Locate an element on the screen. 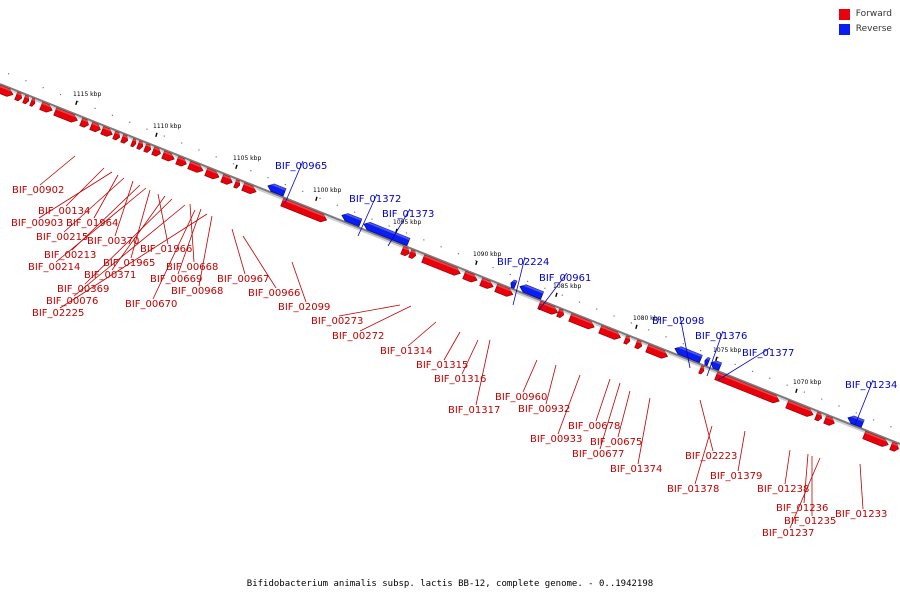 This screenshot has width=900, height=600. gene-label: BIF_00134 is located at coordinates (64, 211).